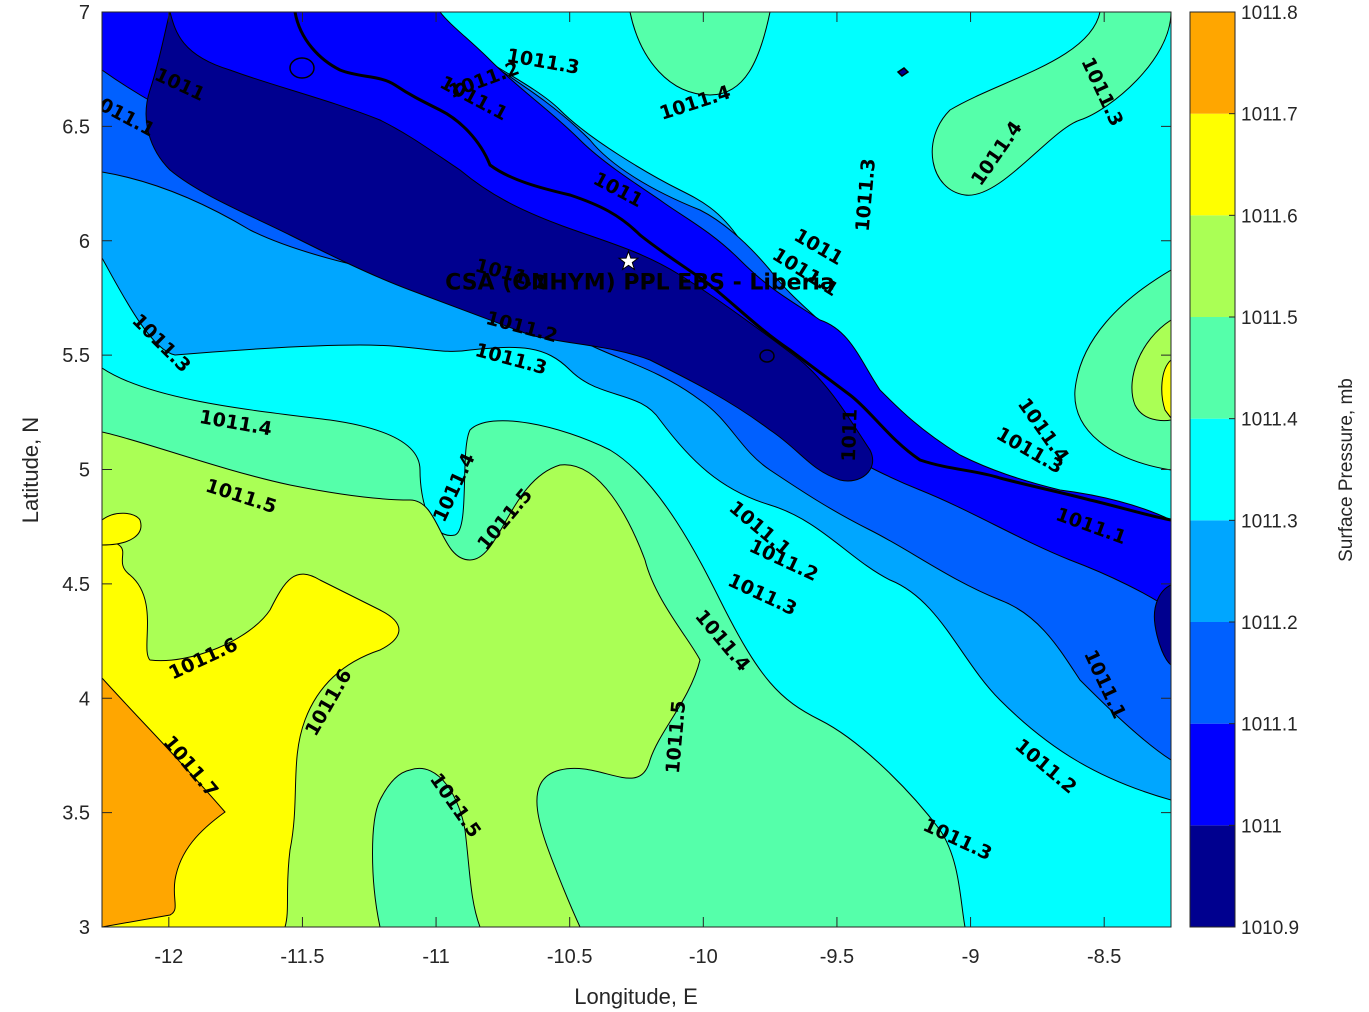 This screenshot has height=1012, width=1369. What do you see at coordinates (1269, 521) in the screenshot?
I see `colorbar-tick-label: 1011.3` at bounding box center [1269, 521].